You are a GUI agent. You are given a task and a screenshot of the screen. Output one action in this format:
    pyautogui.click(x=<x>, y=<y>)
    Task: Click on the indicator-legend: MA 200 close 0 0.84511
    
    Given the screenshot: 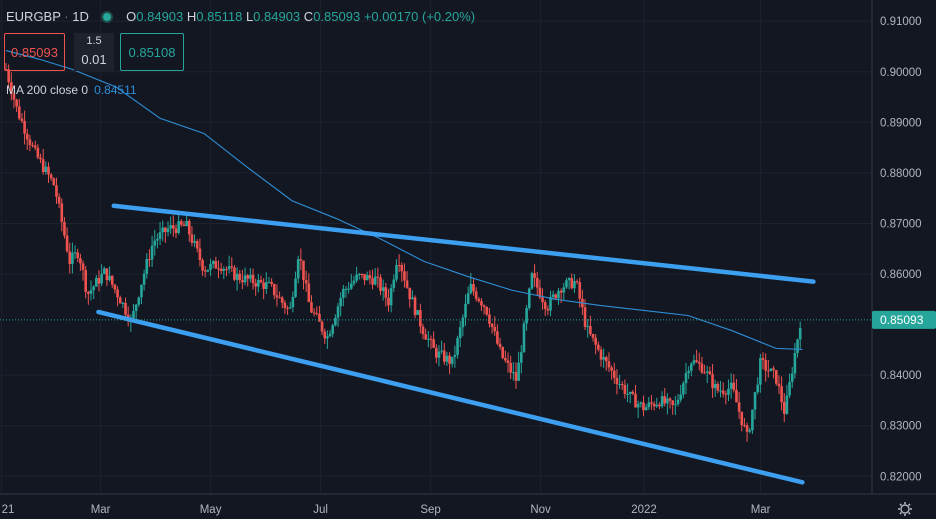 What is the action you would take?
    pyautogui.click(x=71, y=90)
    